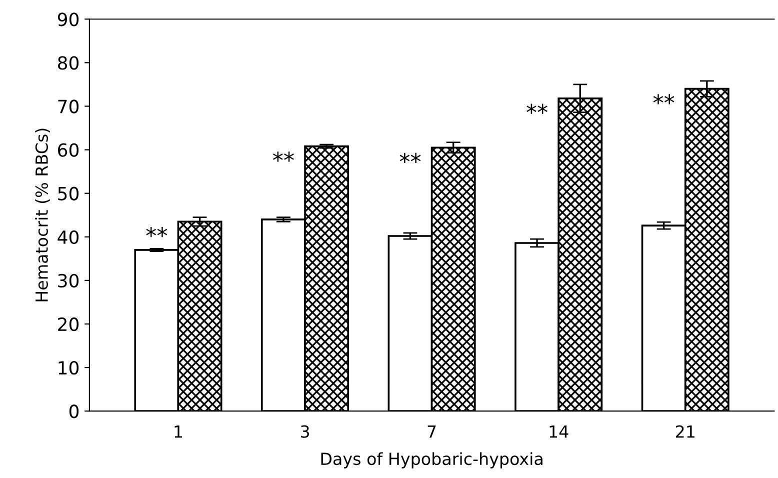 The height and width of the screenshot is (478, 778). Describe the element at coordinates (68, 193) in the screenshot. I see `y-tick-label: 50` at that location.